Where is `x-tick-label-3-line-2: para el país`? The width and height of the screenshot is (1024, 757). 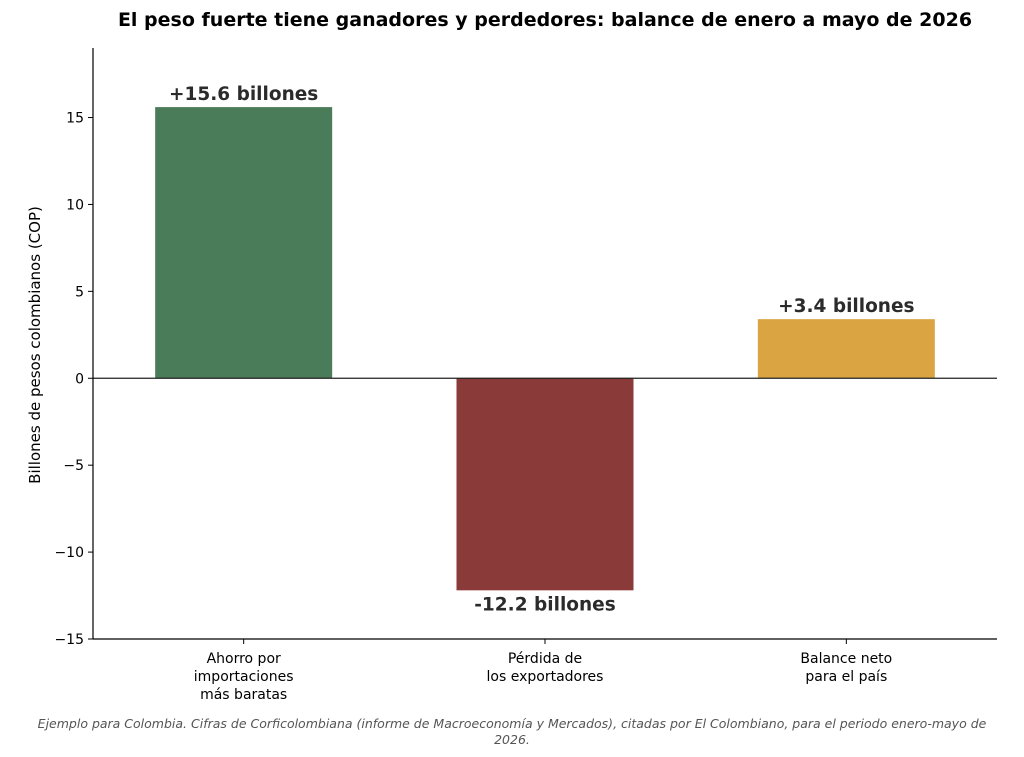
x-tick-label-3-line-2: para el país is located at coordinates (846, 677).